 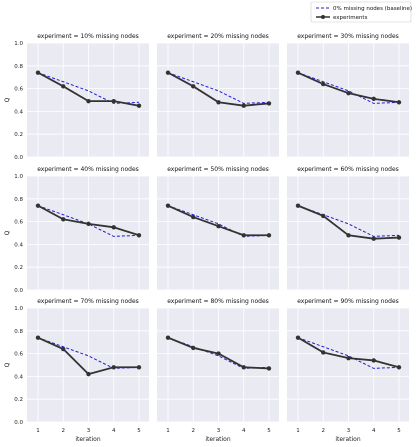 I want to click on panel-2: experiment = 20% missing nodes, so click(x=218, y=95).